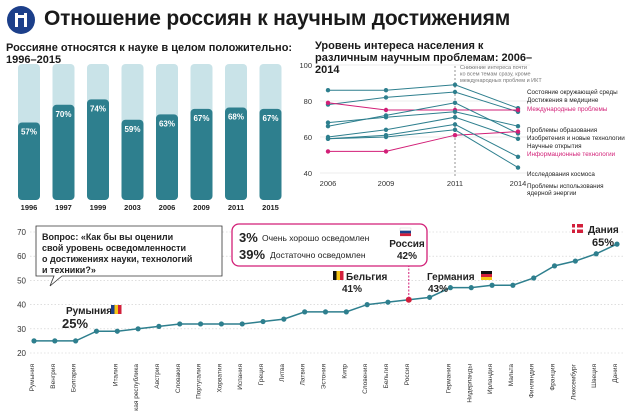  I want to click on text-line: Проблемы использования, so click(565, 186).